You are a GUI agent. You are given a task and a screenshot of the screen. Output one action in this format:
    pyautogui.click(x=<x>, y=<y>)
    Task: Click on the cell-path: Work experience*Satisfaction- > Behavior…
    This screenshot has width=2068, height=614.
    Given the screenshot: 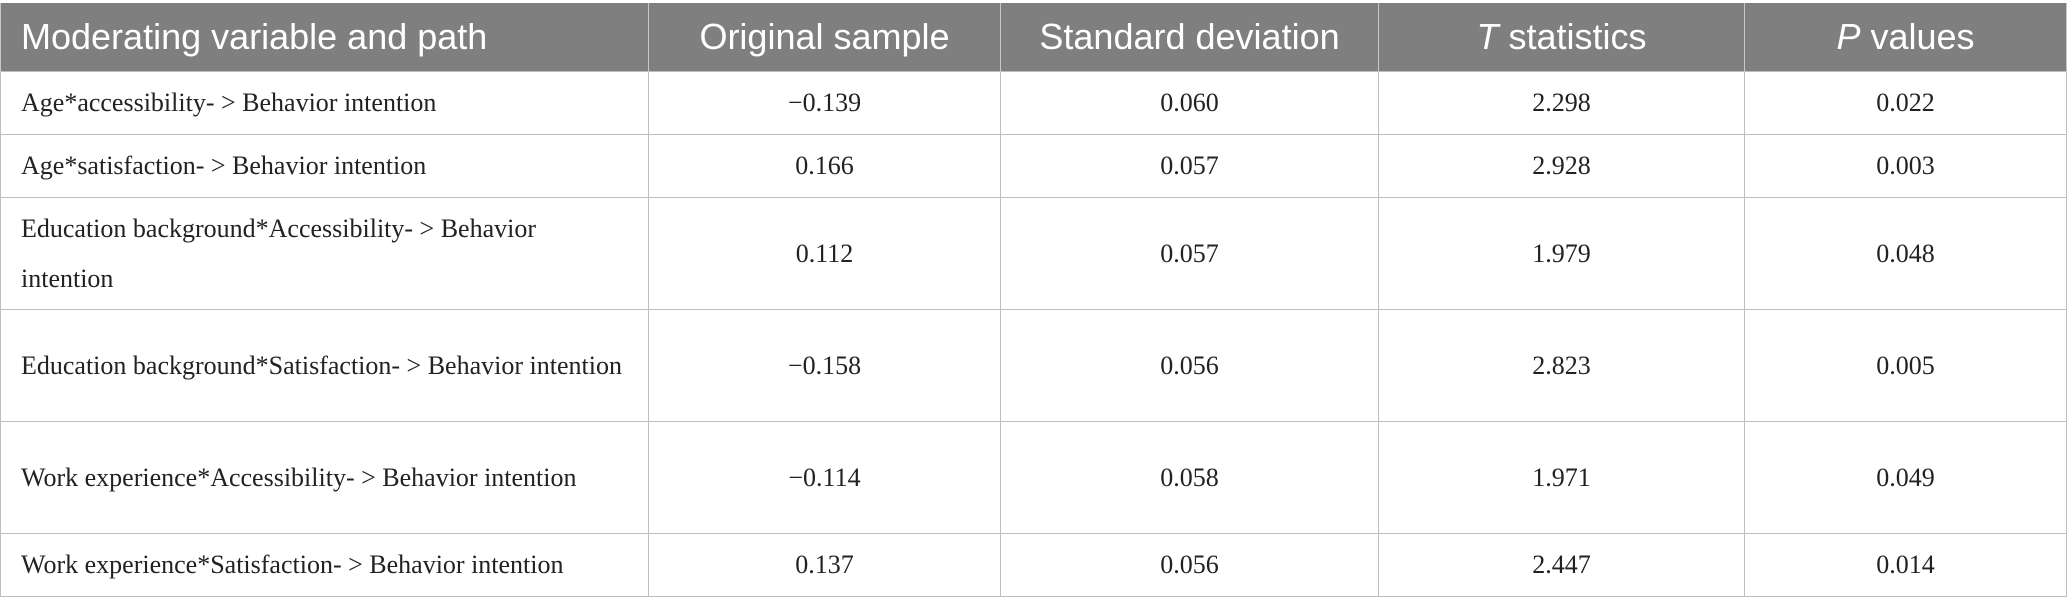 What is the action you would take?
    pyautogui.click(x=324, y=565)
    